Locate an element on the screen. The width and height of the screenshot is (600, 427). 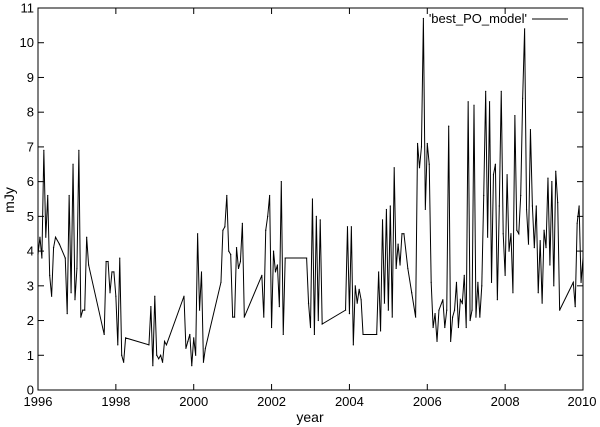
x-tick-label: 2008 is located at coordinates (505, 401).